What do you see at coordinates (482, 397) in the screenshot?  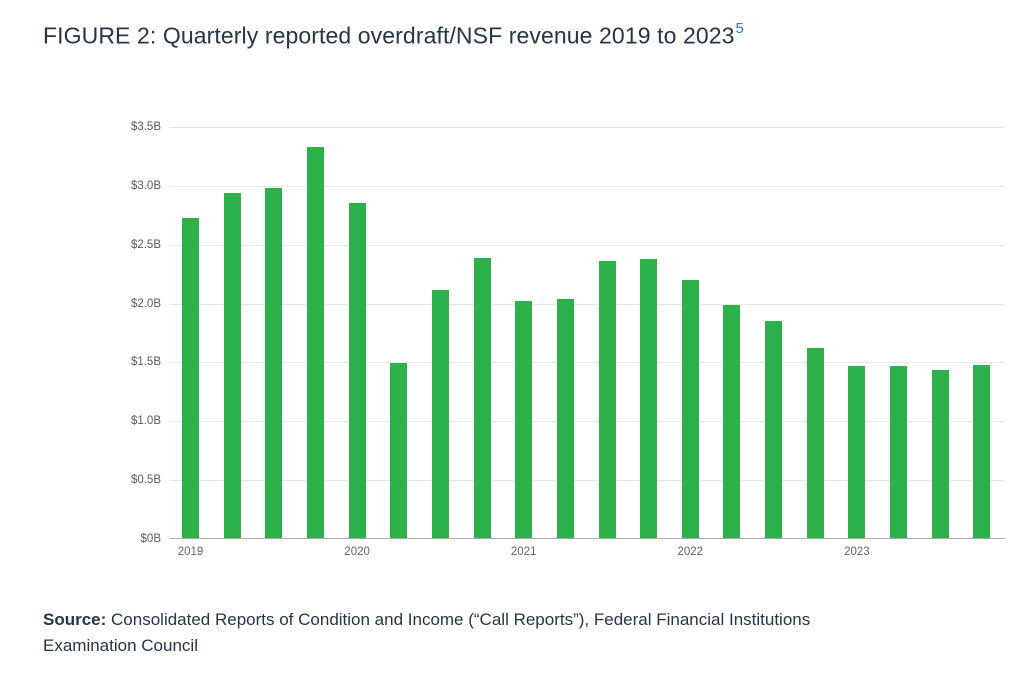 I see `bar-2020-q4` at bounding box center [482, 397].